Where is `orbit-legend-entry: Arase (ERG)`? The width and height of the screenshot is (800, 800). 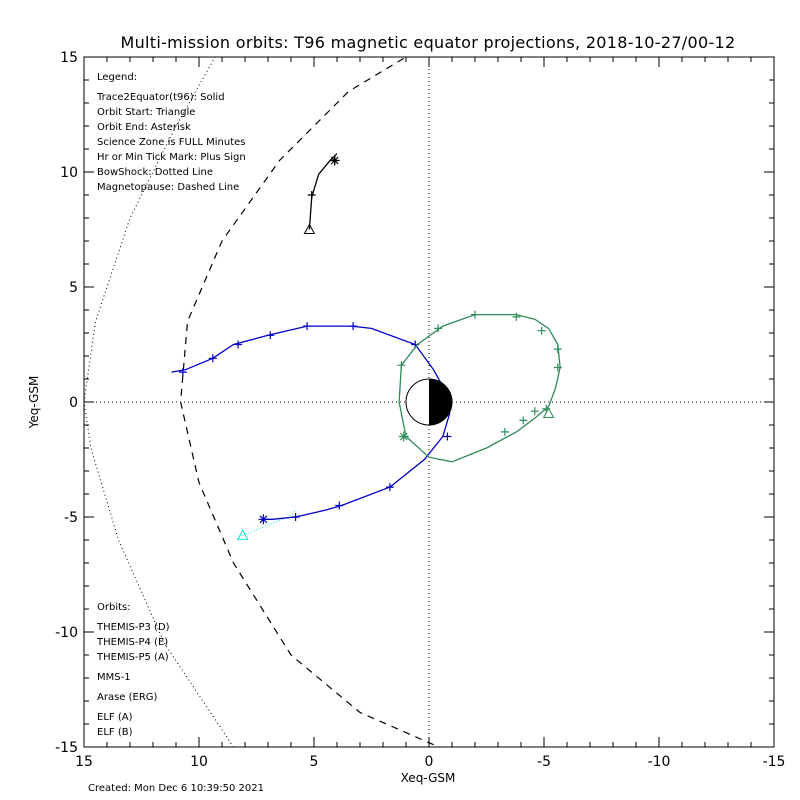 orbit-legend-entry: Arase (ERG) is located at coordinates (127, 697).